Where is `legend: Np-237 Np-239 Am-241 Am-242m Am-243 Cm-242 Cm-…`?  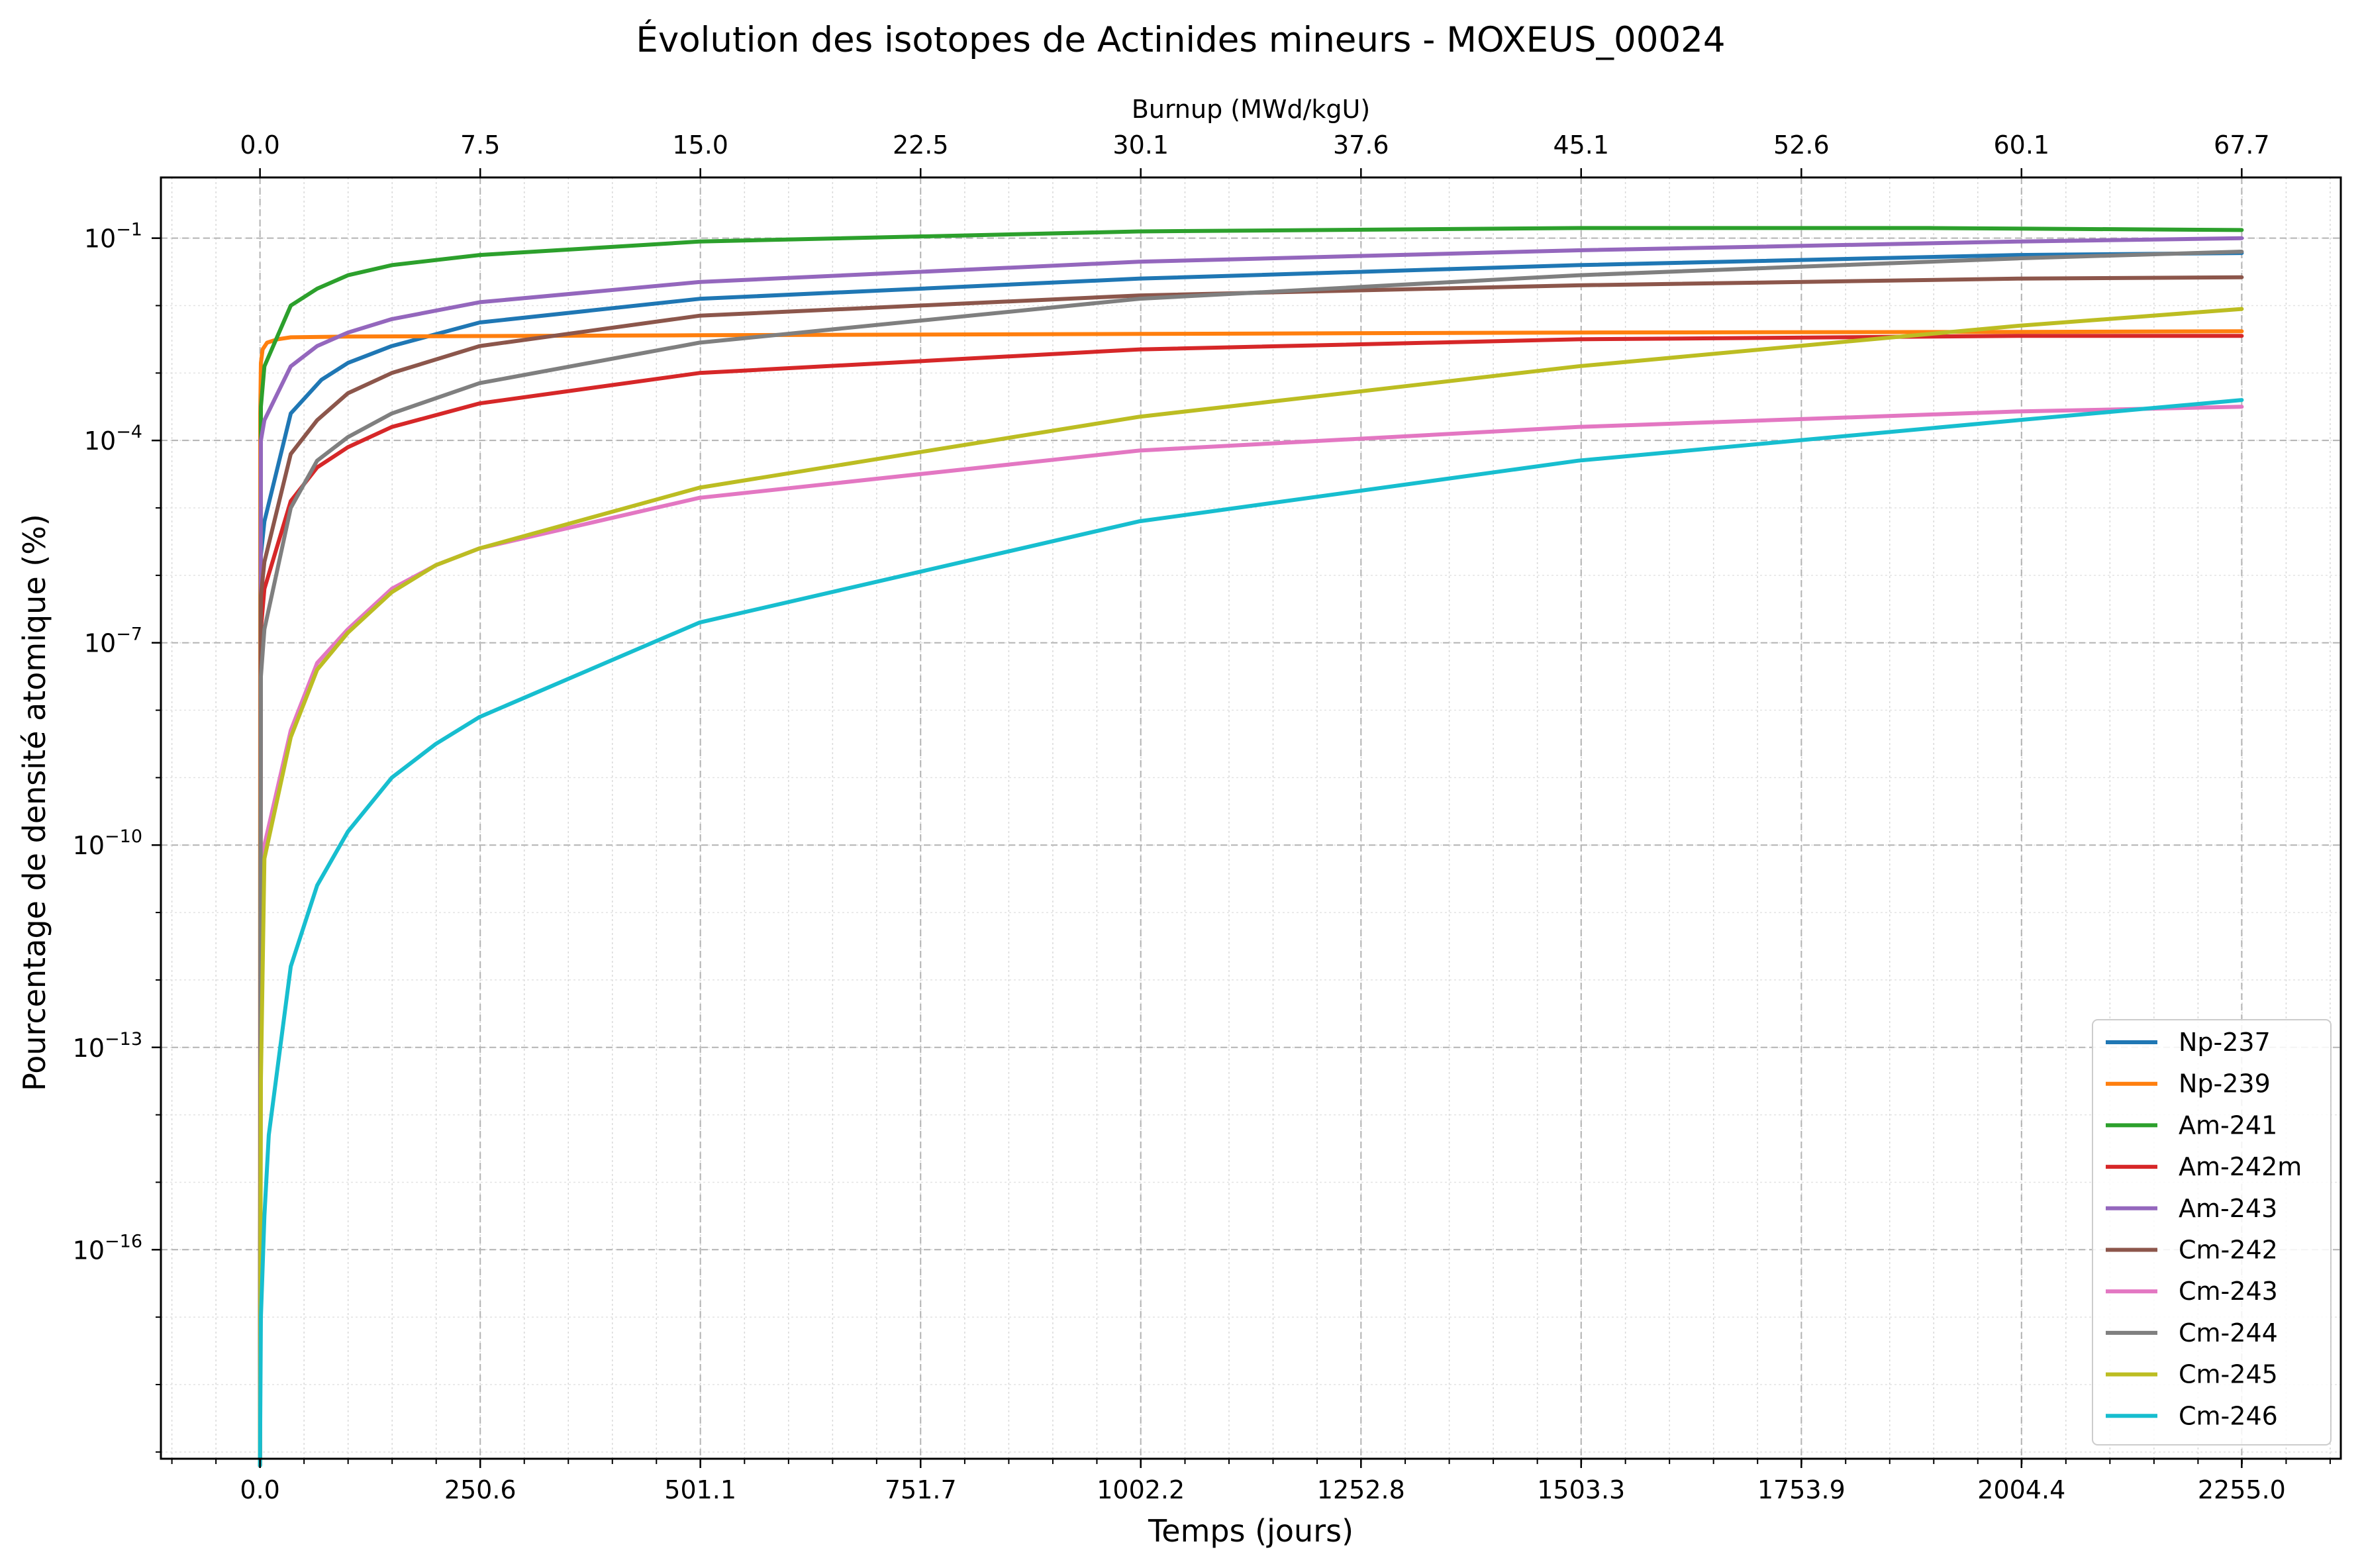 legend: Np-237 Np-239 Am-241 Am-242m Am-243 Cm-242 Cm-… is located at coordinates (2212, 1232).